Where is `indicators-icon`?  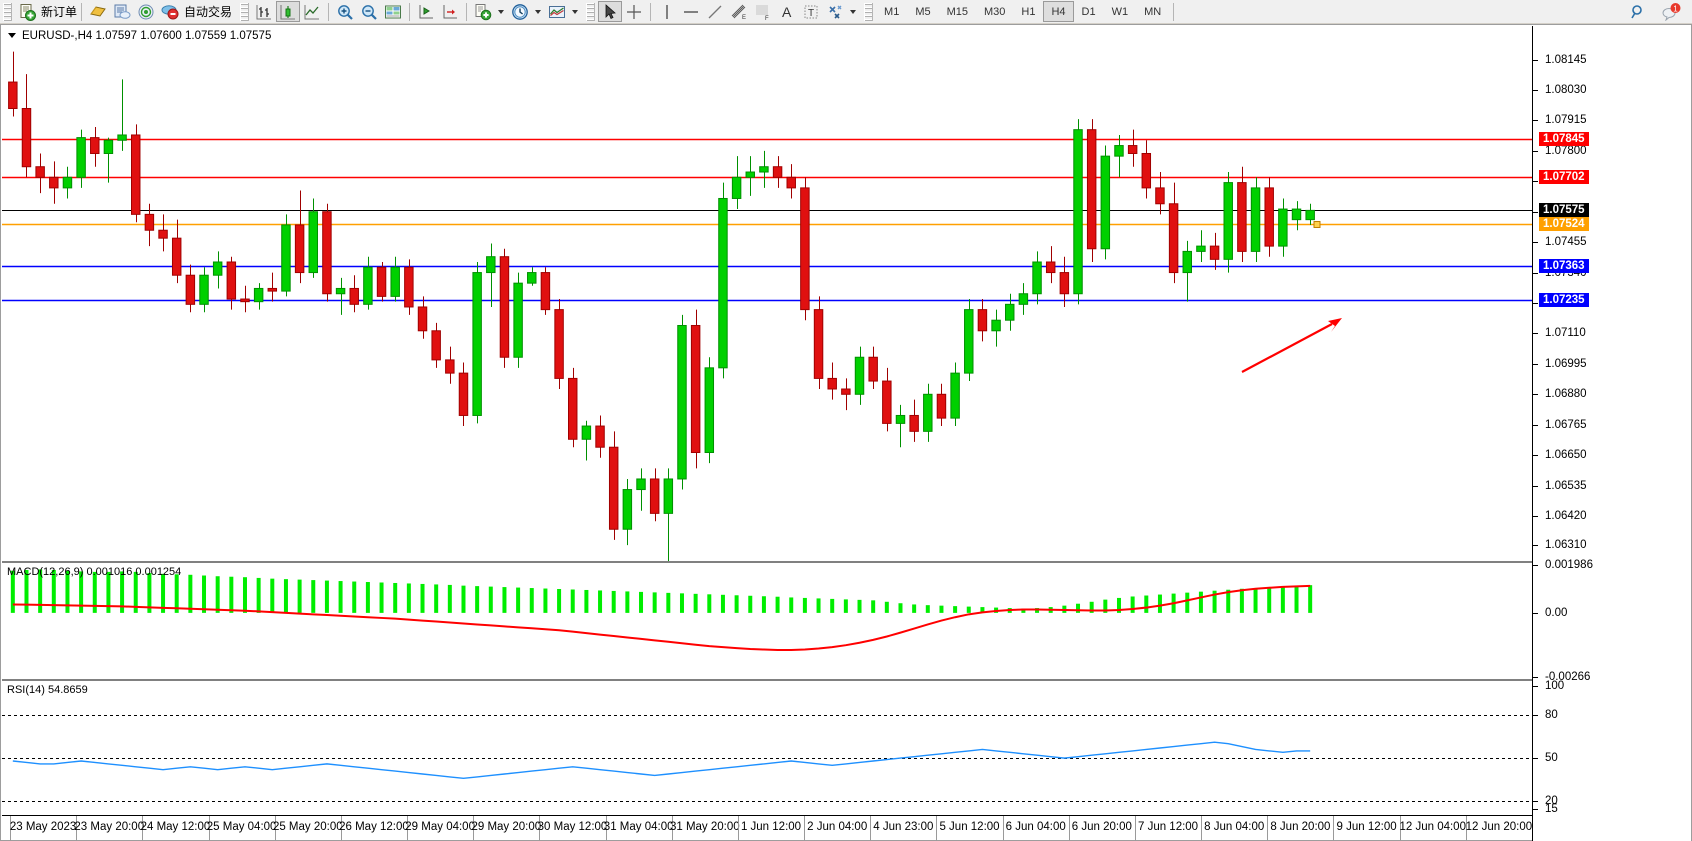
indicators-icon is located at coordinates (483, 11).